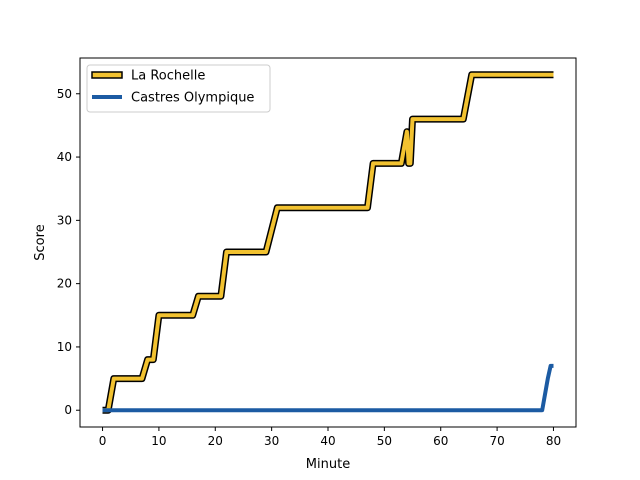 The image size is (640, 480). What do you see at coordinates (328, 464) in the screenshot?
I see `x-axis-label: Minute` at bounding box center [328, 464].